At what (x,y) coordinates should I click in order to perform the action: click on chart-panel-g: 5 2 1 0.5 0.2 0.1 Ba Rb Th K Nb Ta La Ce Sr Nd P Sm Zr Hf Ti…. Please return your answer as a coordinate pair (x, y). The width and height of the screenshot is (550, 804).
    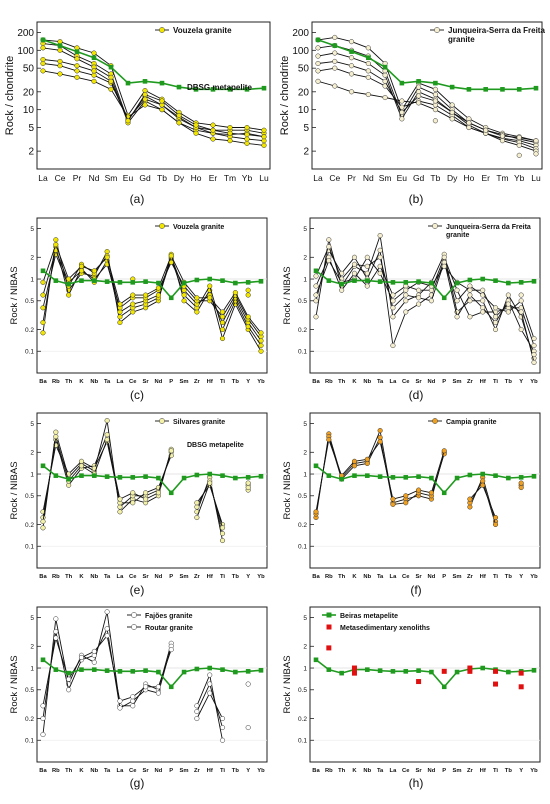
    Looking at the image, I should click on (138, 698).